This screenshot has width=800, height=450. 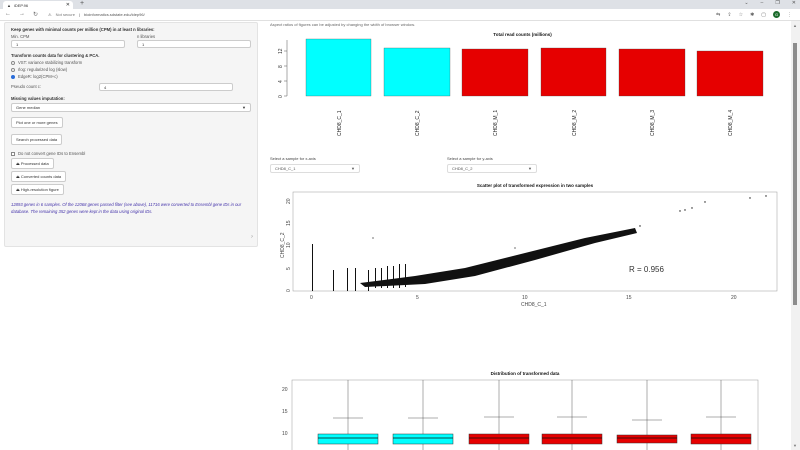 What do you see at coordinates (82, 3) in the screenshot?
I see `new-tab-button: +` at bounding box center [82, 3].